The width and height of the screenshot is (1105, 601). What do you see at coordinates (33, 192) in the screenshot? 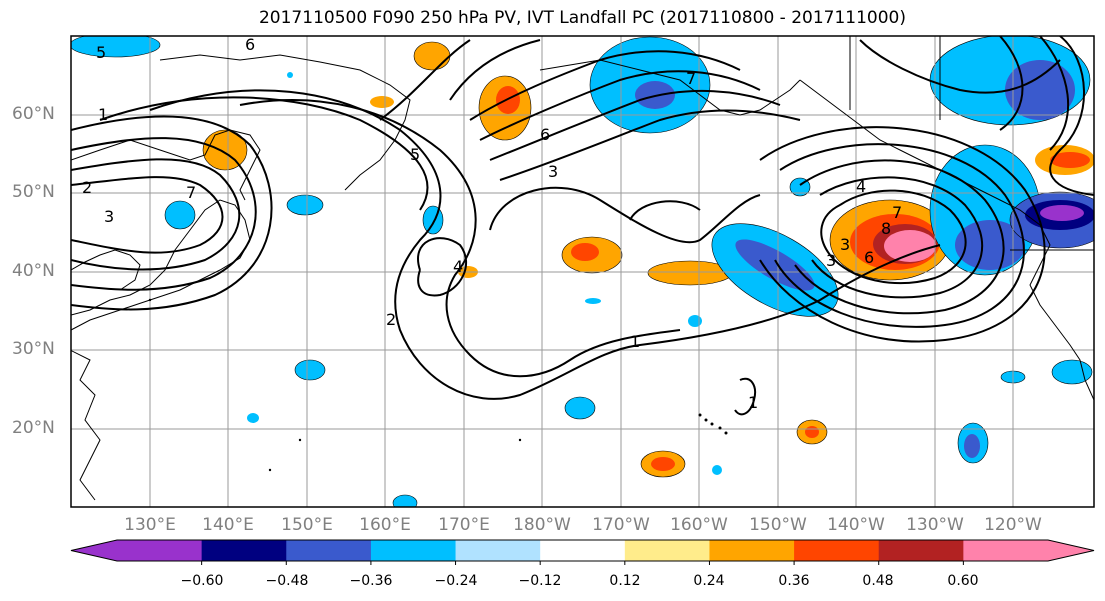
I see `lat-label: 50°N` at bounding box center [33, 192].